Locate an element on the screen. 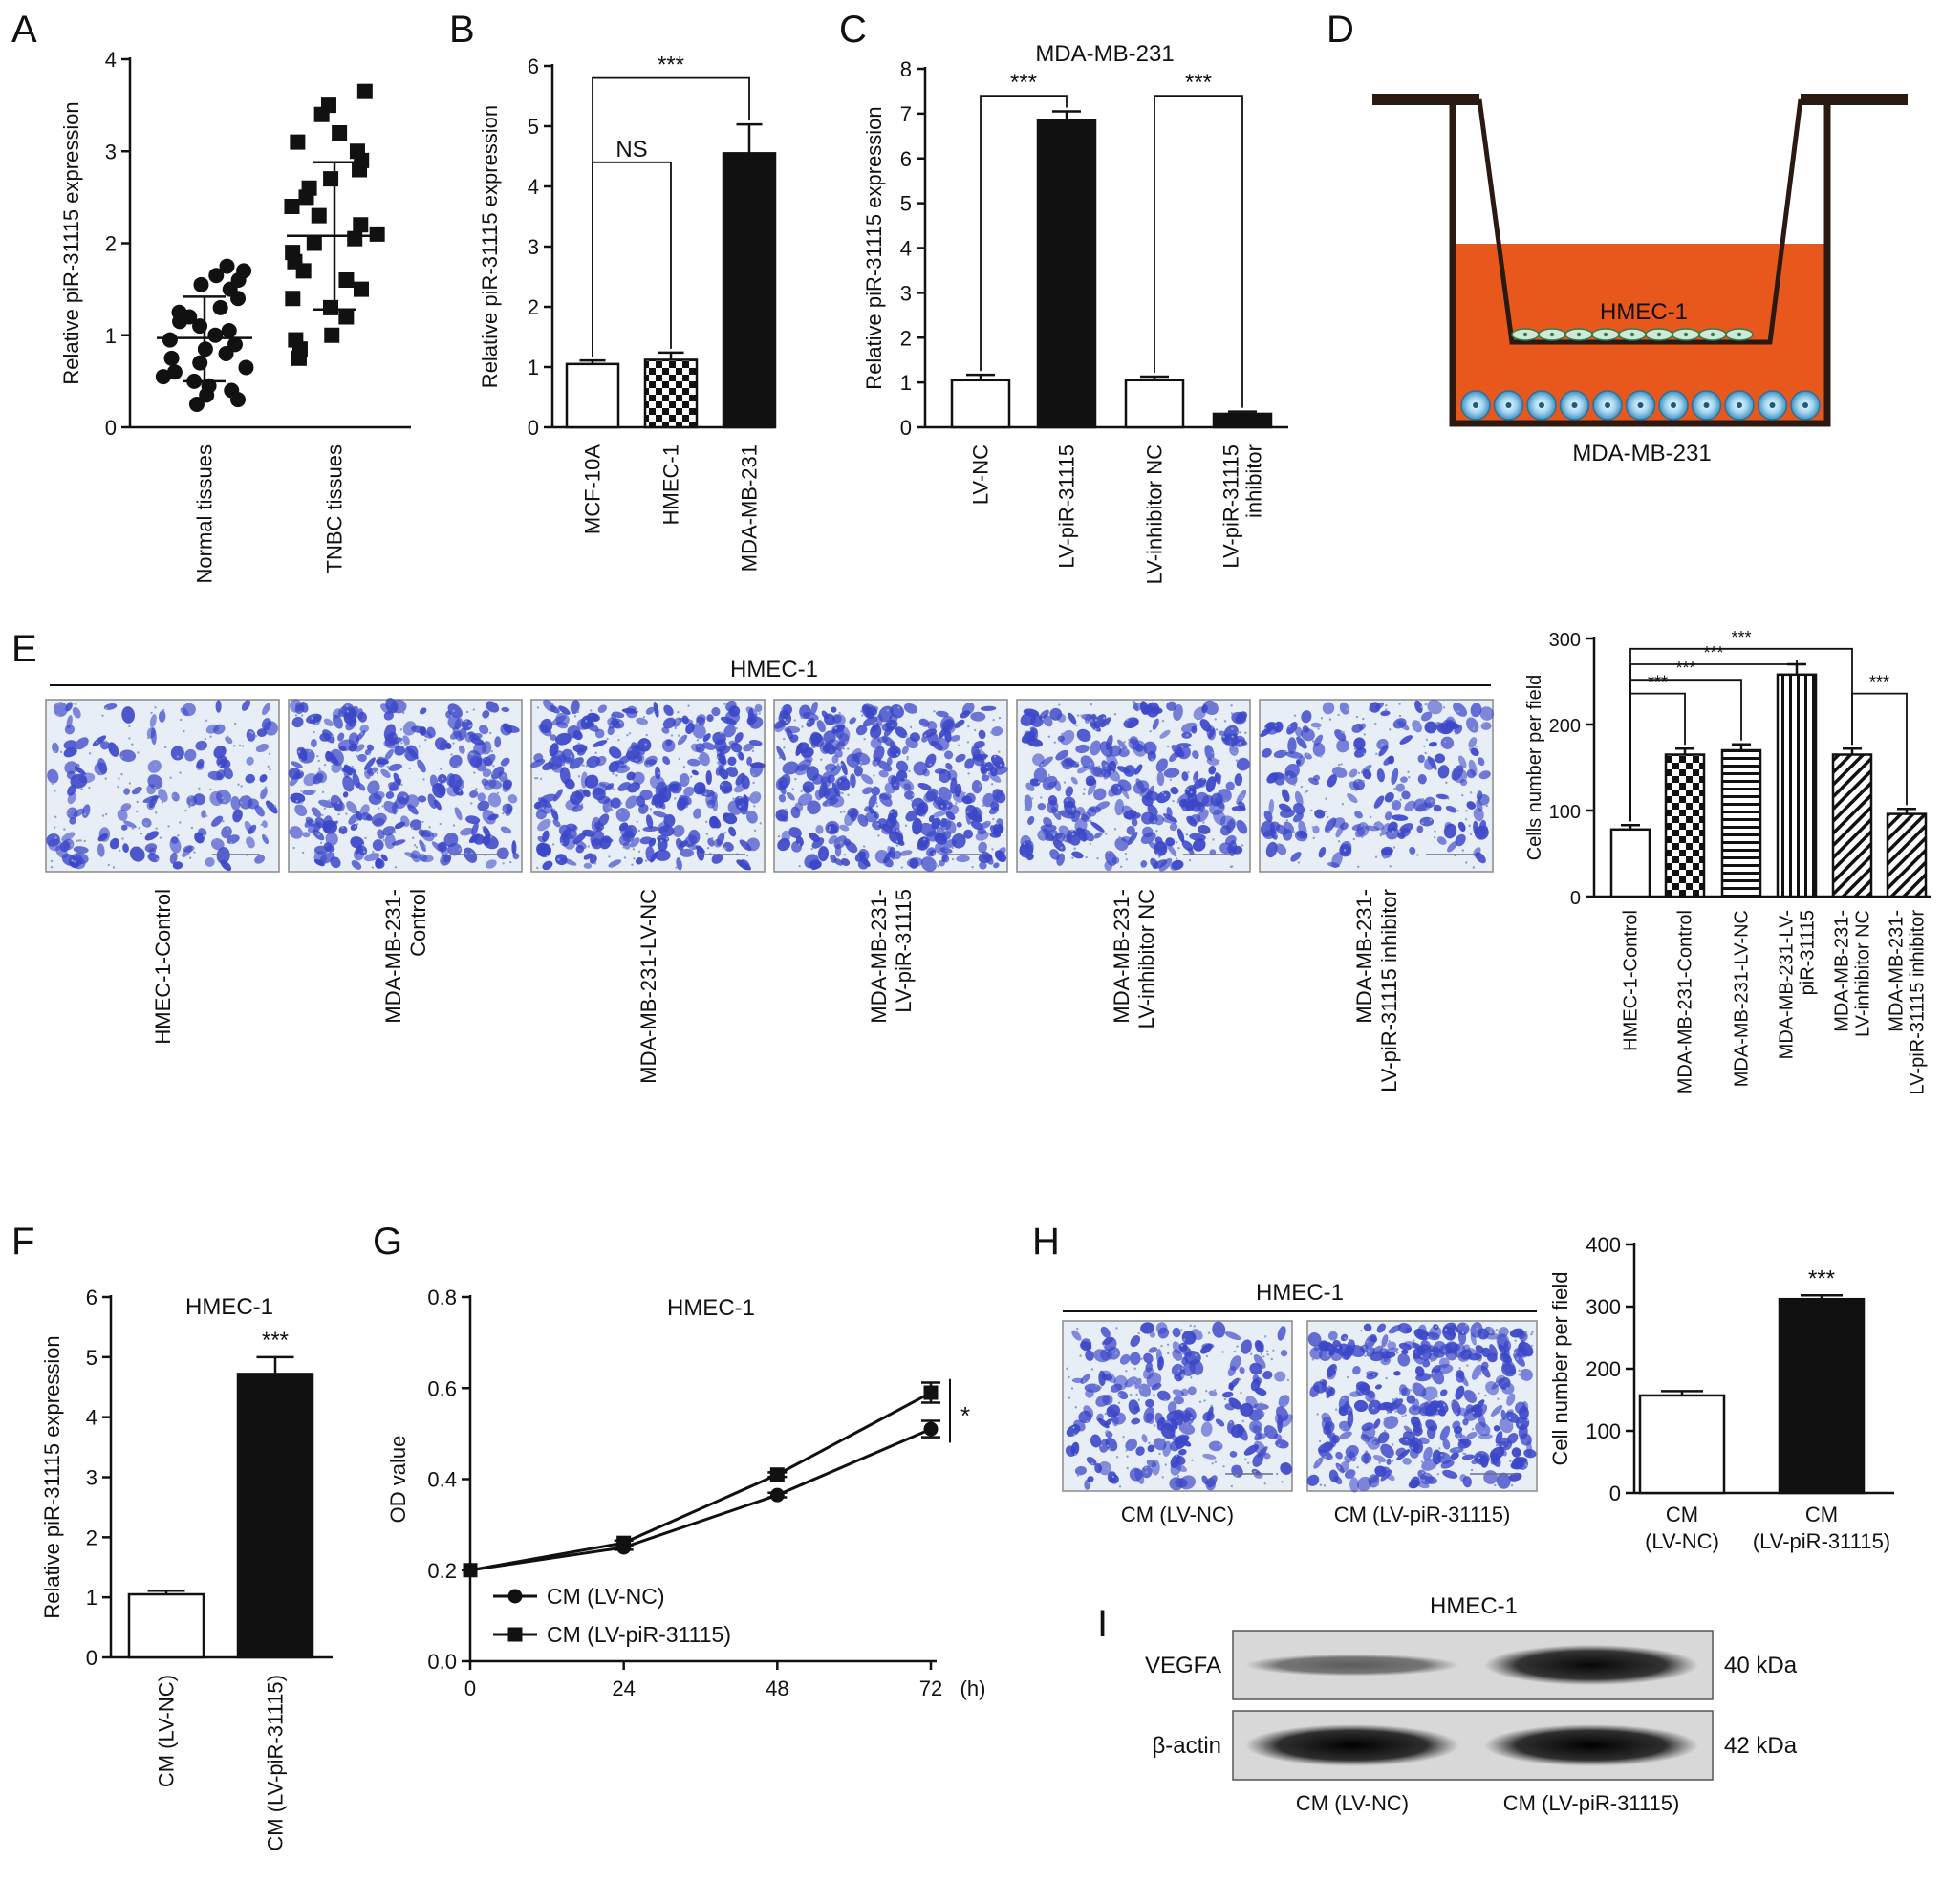 This screenshot has height=1904, width=1942. panel-letter-b: B is located at coordinates (462, 30).